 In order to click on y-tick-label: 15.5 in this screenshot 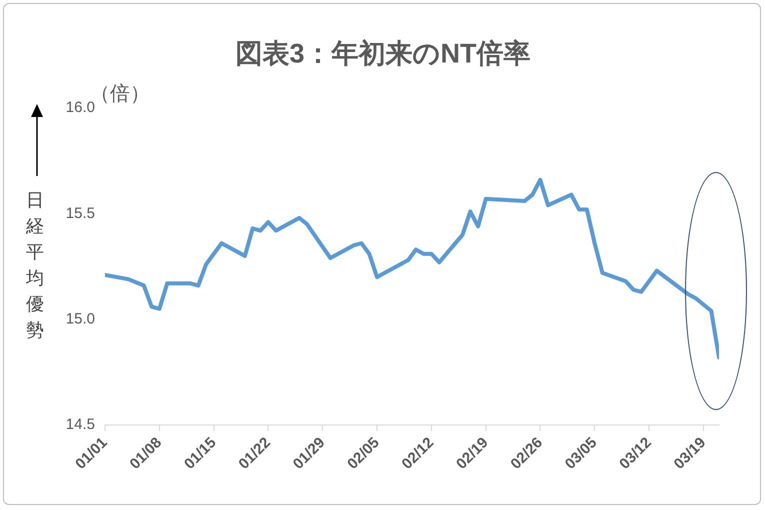, I will do `click(80, 213)`.